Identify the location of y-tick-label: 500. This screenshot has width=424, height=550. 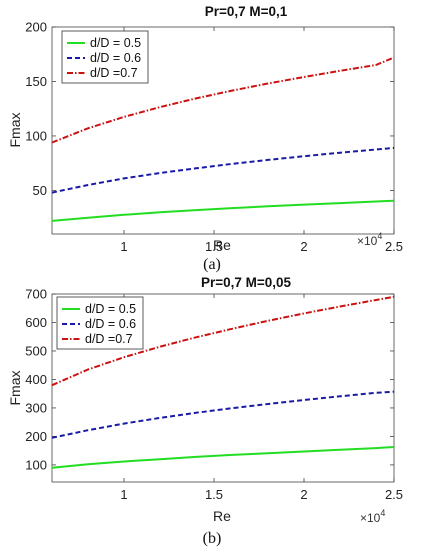
(36, 350).